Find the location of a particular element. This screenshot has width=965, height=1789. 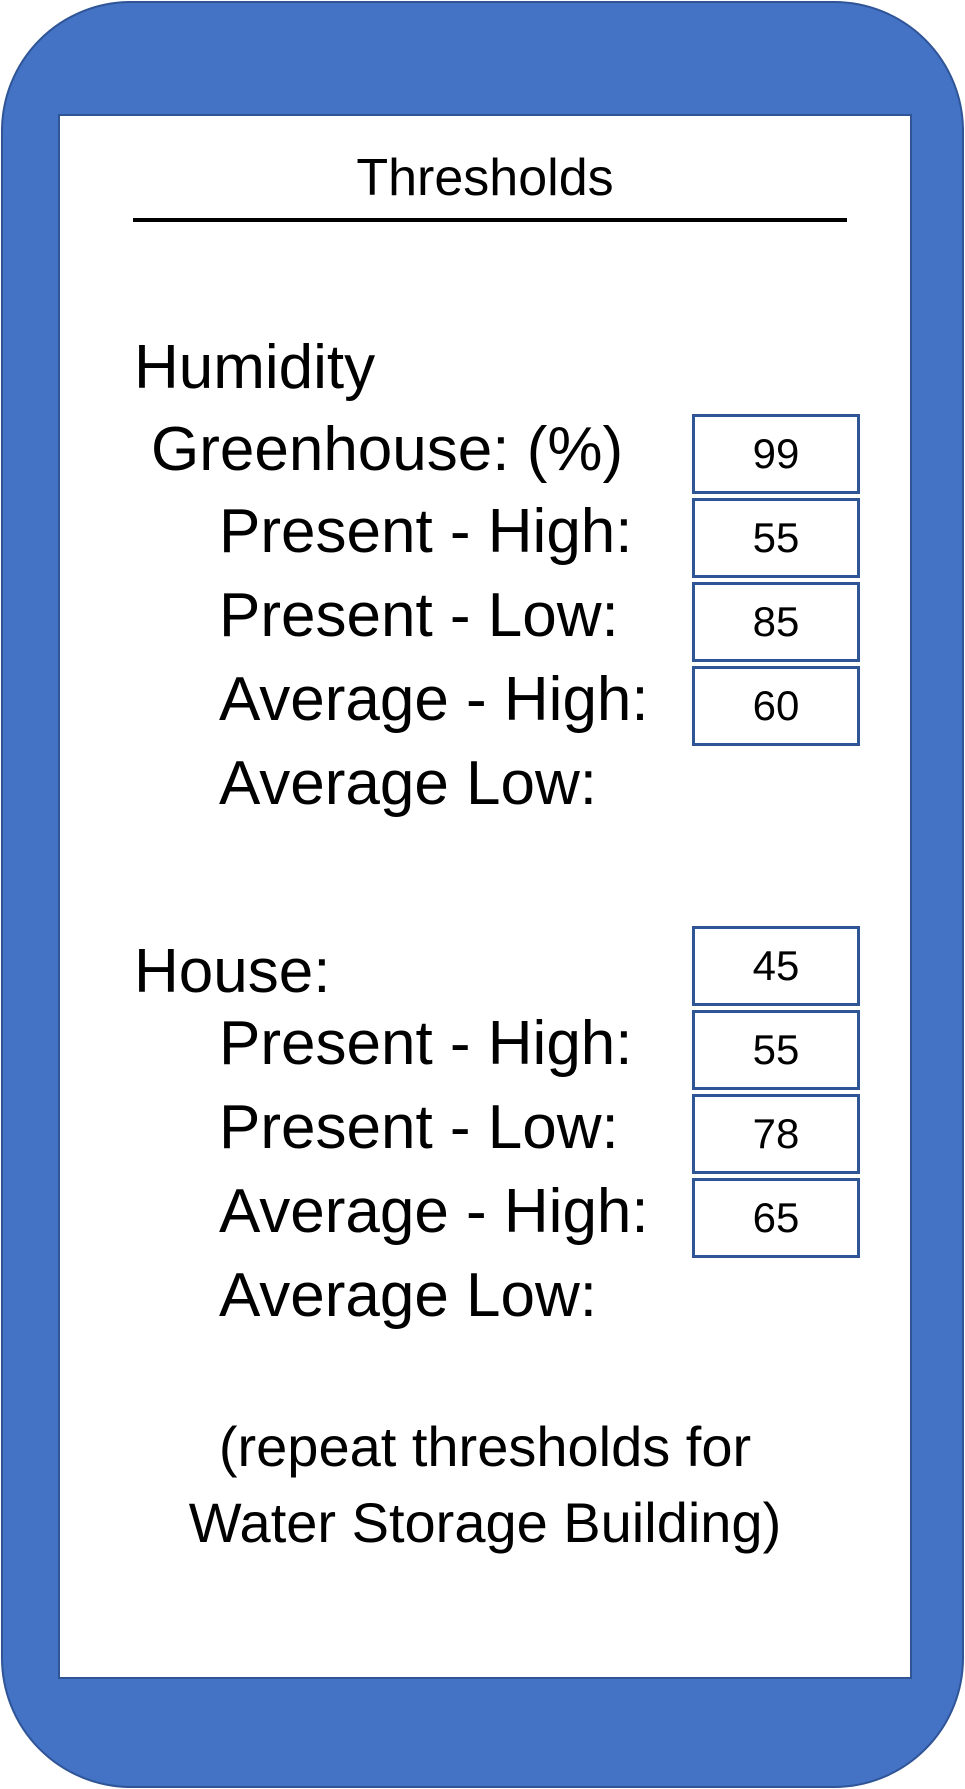

greenhouse-present-low-field: 55 is located at coordinates (776, 538).